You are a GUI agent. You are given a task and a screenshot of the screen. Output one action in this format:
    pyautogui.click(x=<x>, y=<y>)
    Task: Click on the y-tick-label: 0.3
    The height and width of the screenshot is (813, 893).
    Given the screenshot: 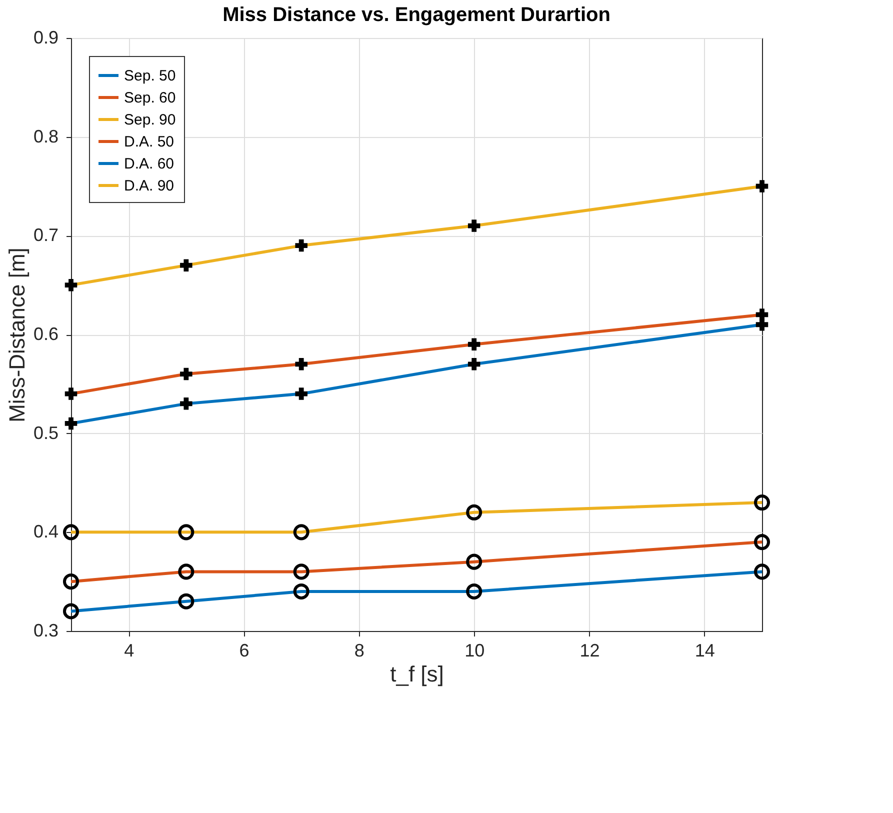 What is the action you would take?
    pyautogui.click(x=45, y=630)
    